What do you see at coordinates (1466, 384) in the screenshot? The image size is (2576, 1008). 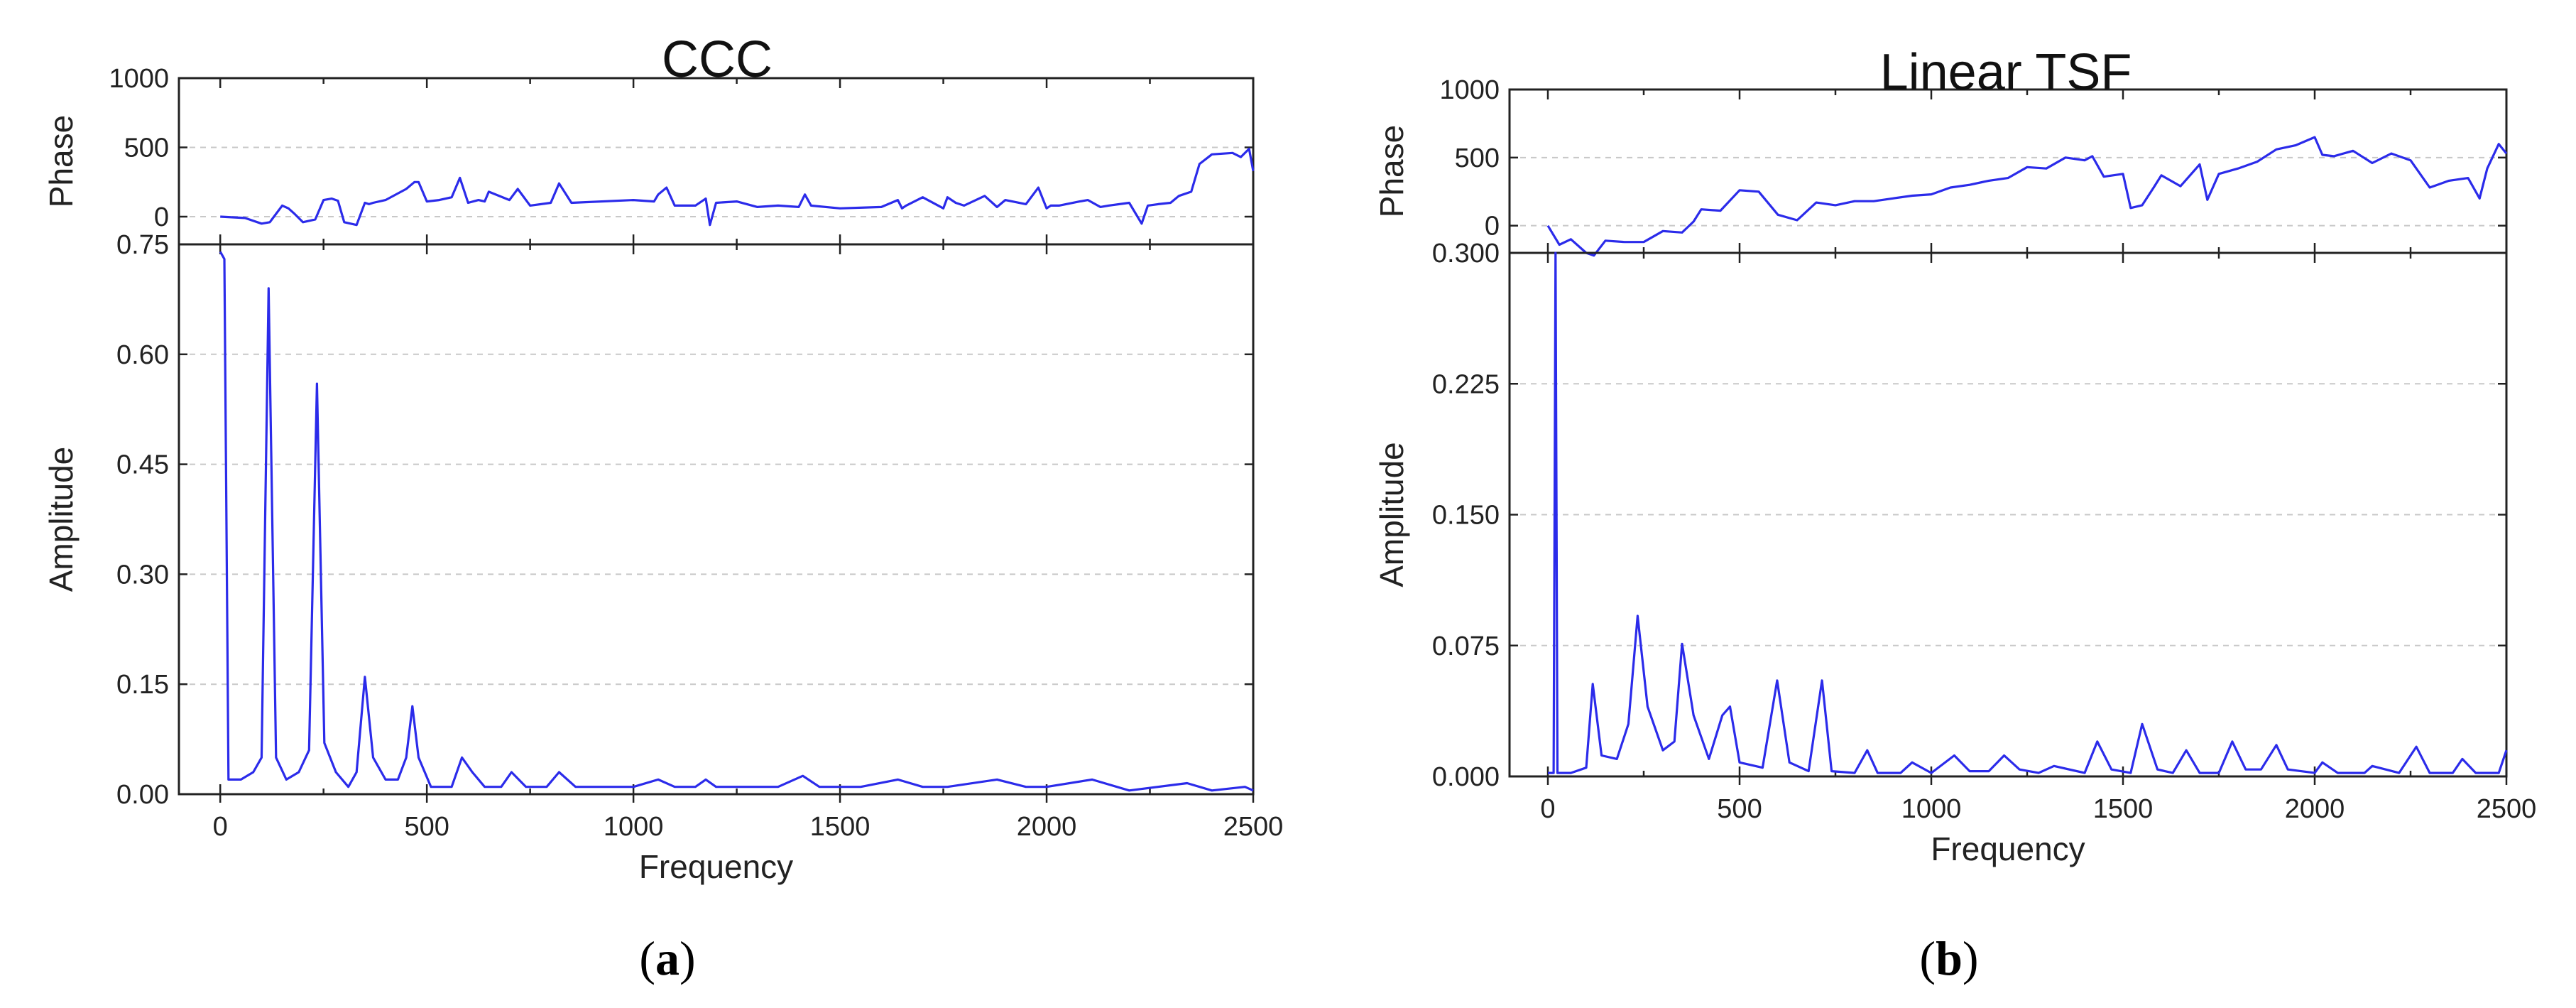 I see `amplitude-y-tick-label: 0.225` at bounding box center [1466, 384].